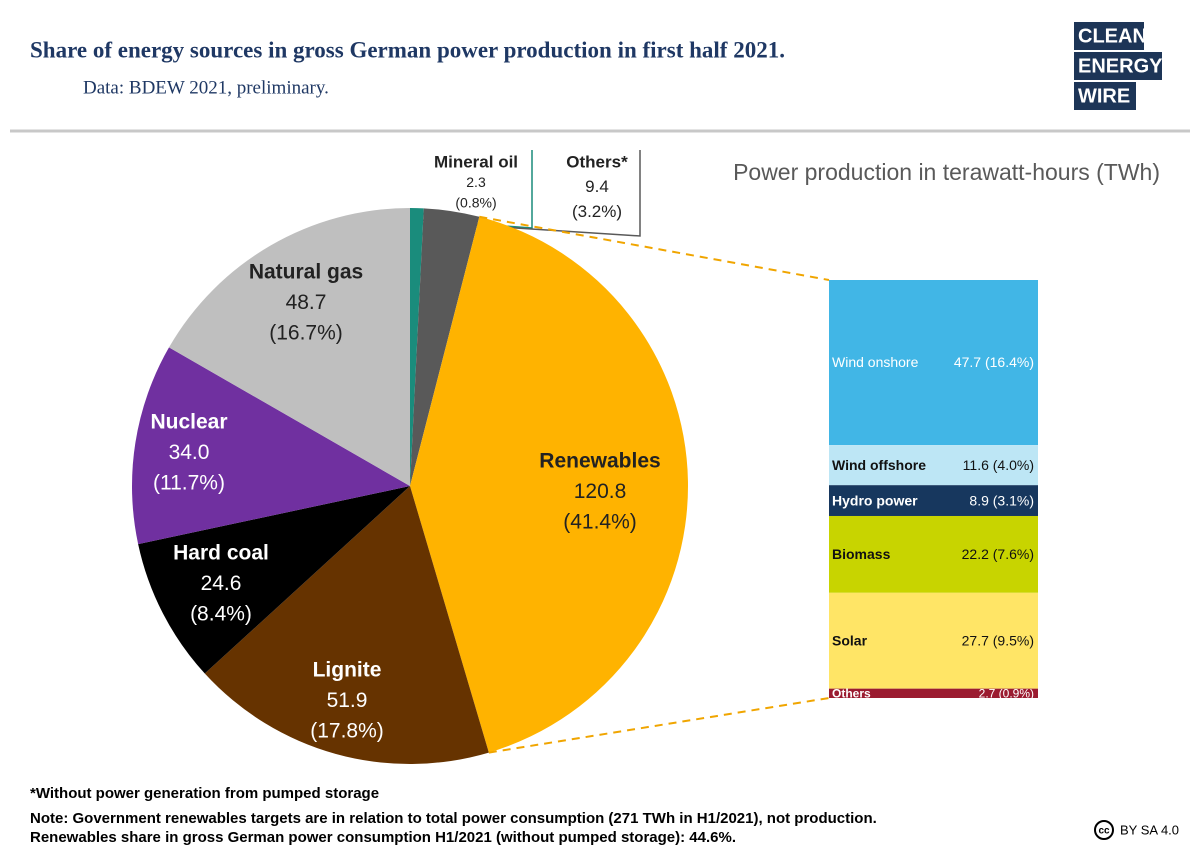  I want to click on segment-value: 2.7 (0.9%), so click(1006, 694).